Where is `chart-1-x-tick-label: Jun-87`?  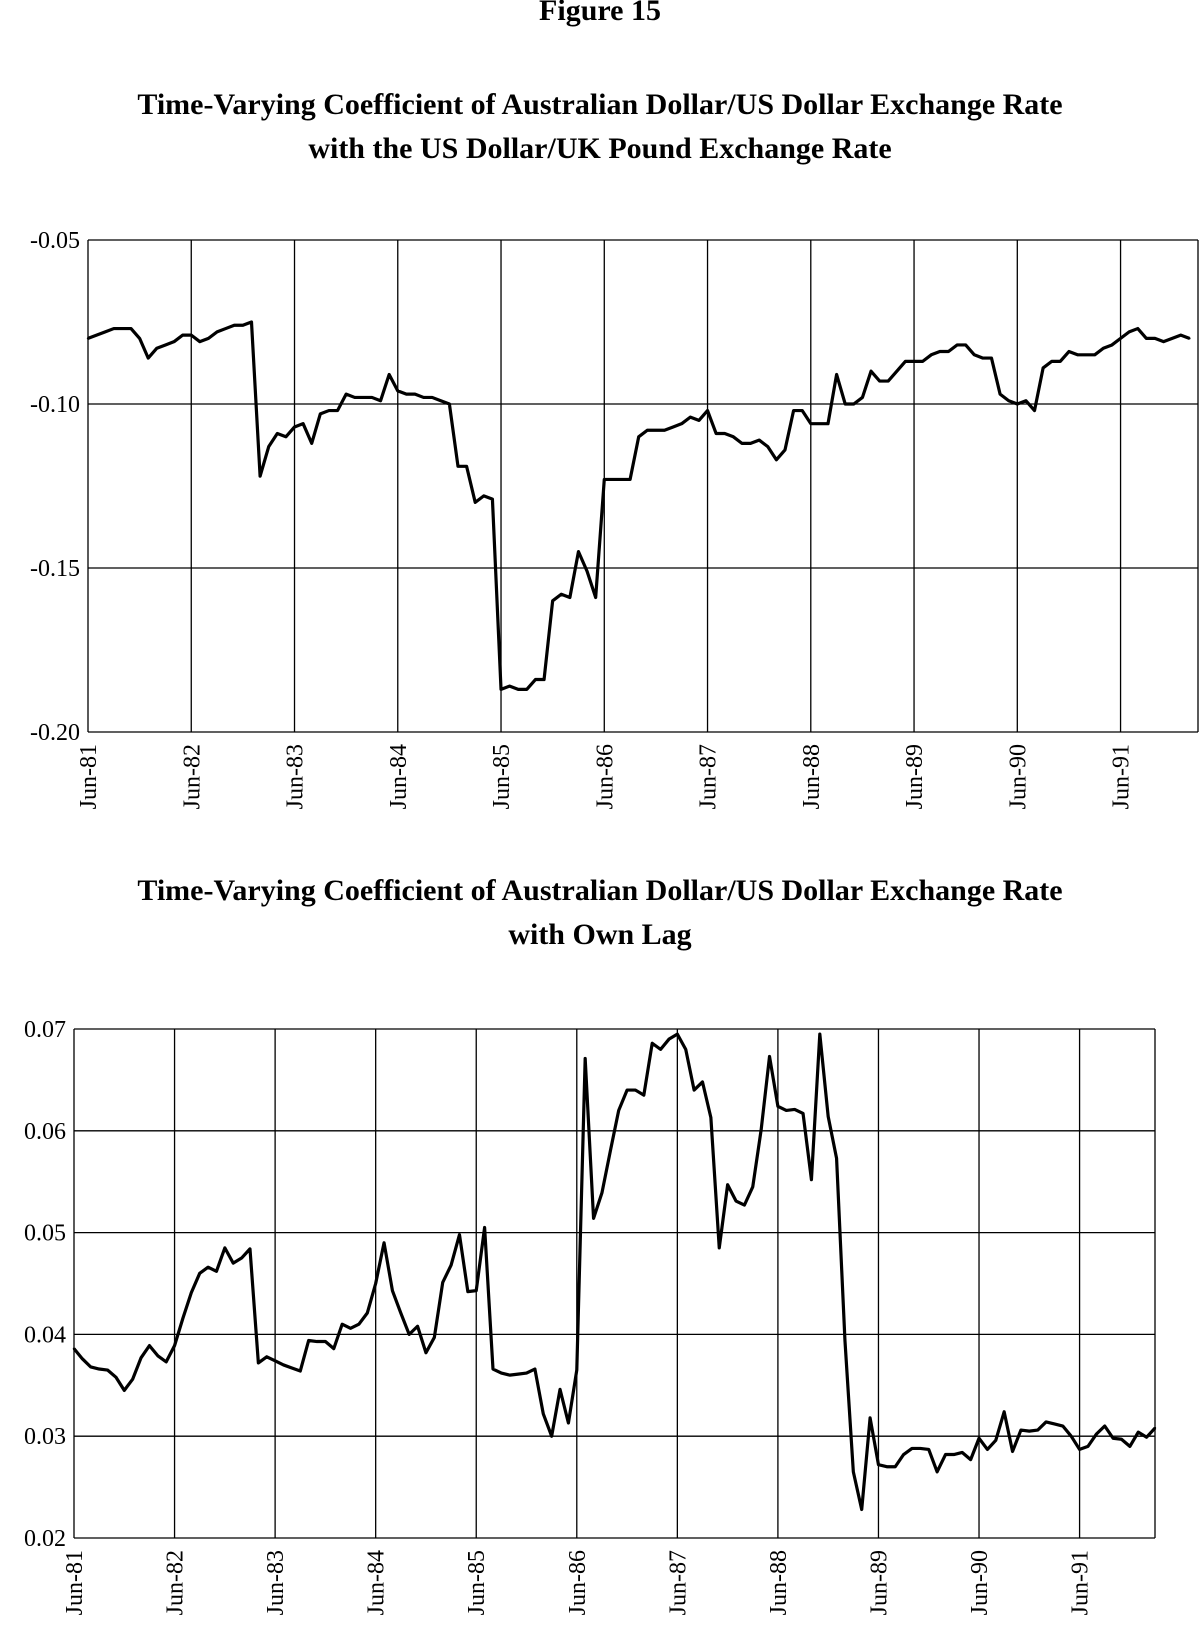 chart-1-x-tick-label: Jun-87 is located at coordinates (709, 776).